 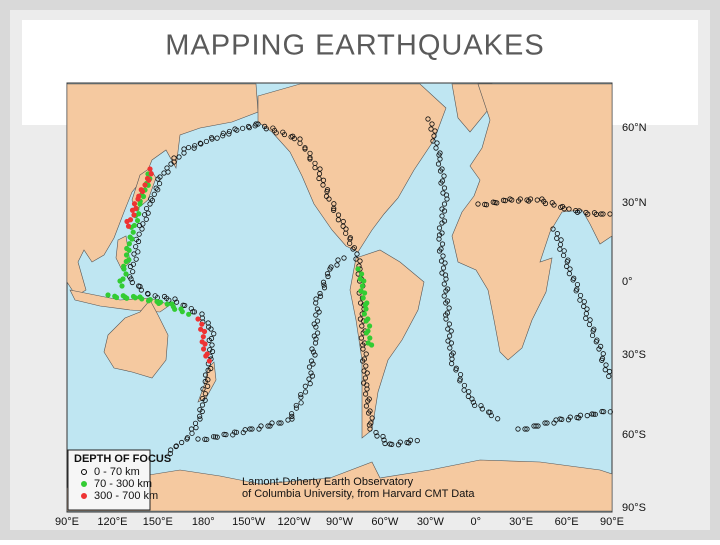 I want to click on legend-symbol, so click(x=84, y=484).